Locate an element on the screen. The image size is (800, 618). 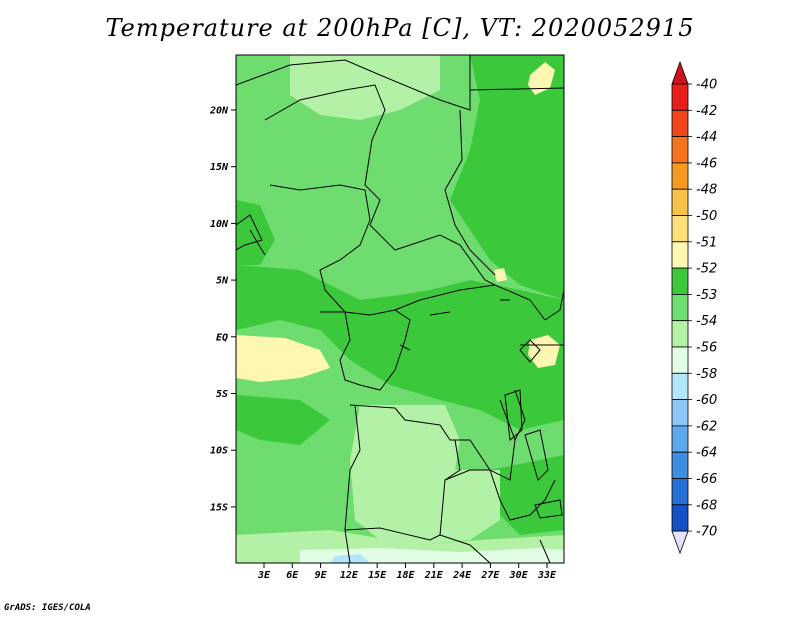
lake-outlines is located at coordinates (481, 409).